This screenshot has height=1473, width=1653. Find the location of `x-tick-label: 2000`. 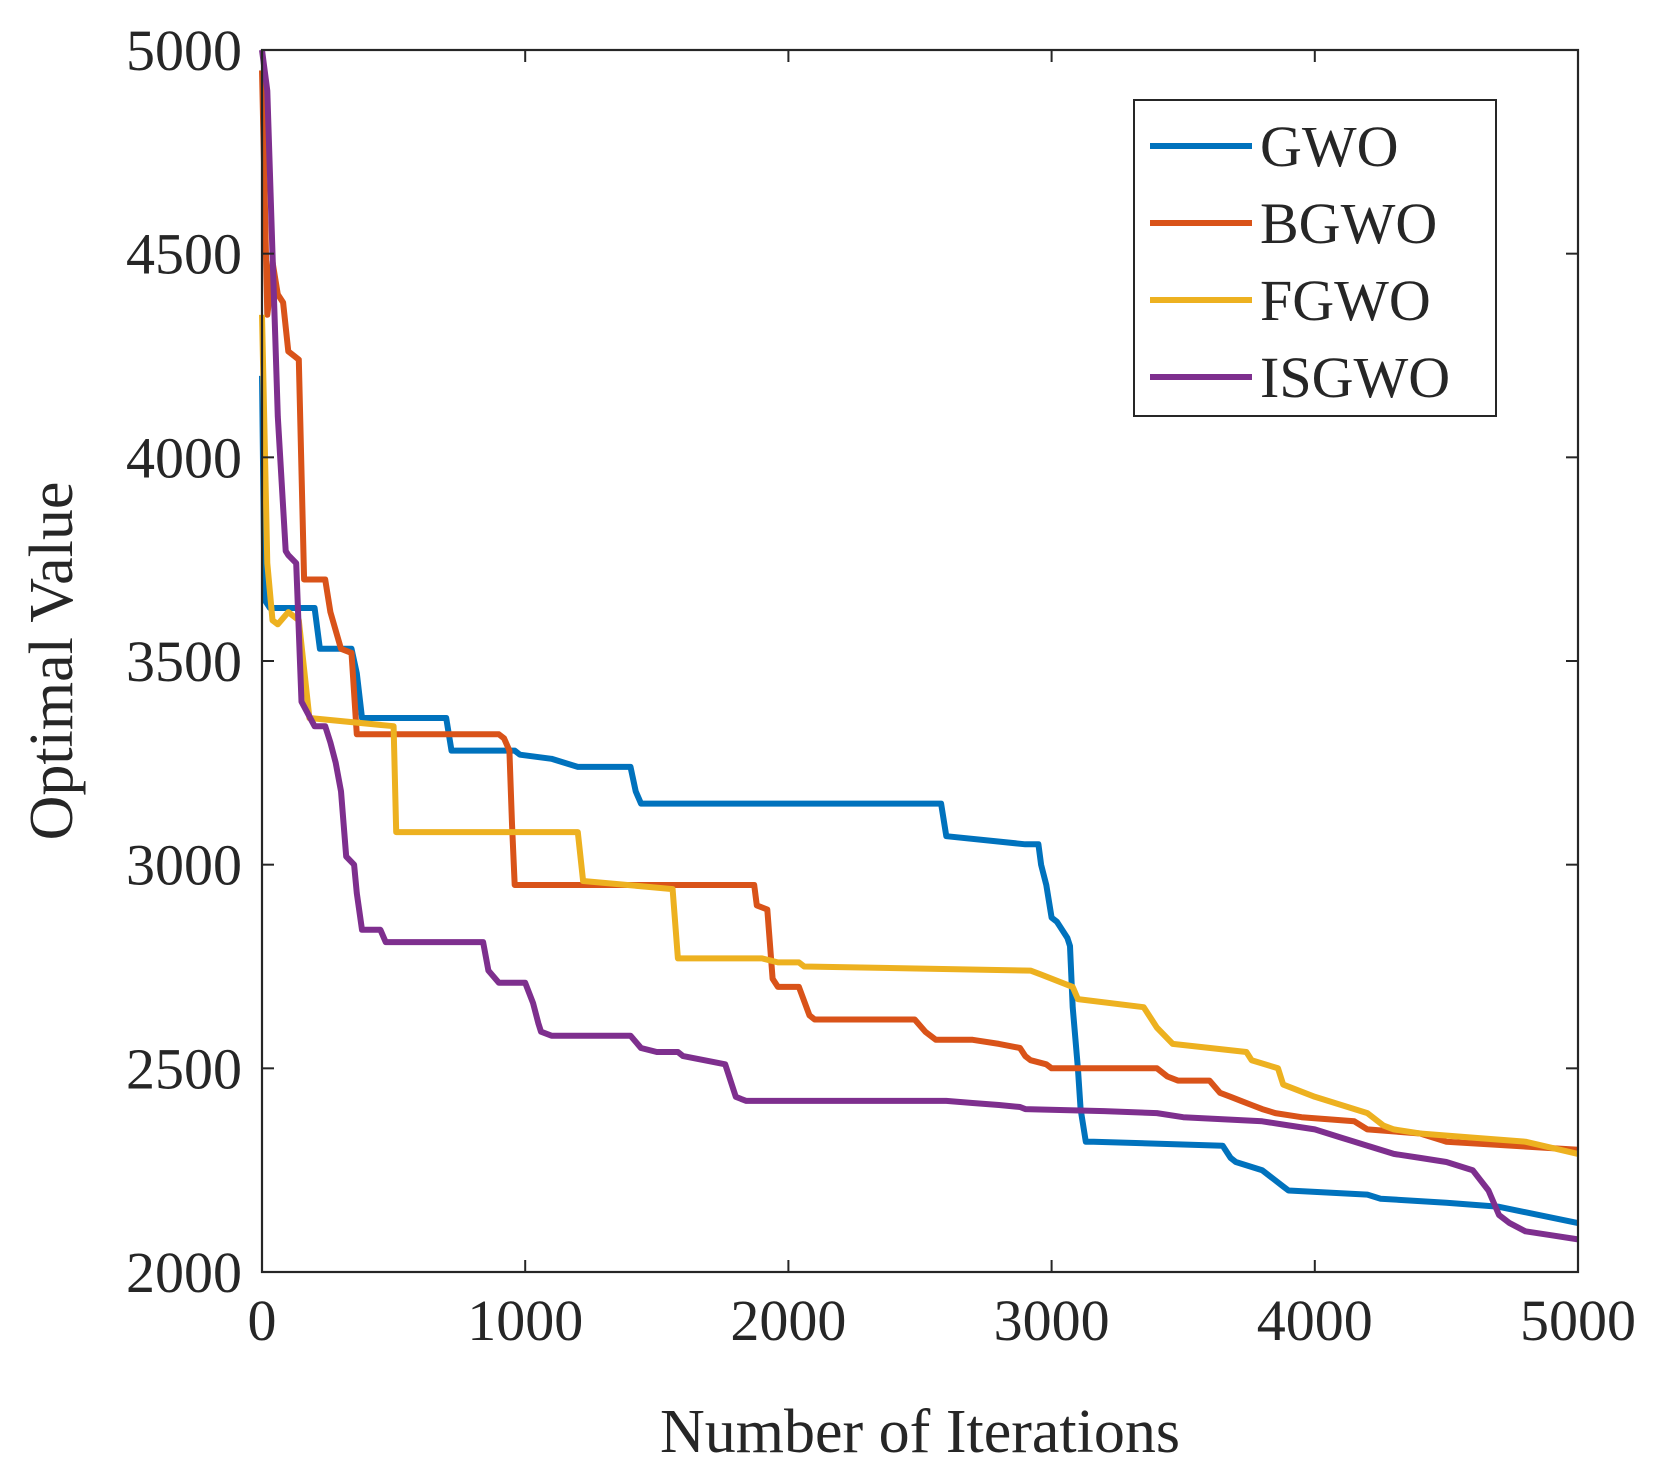

x-tick-label: 2000 is located at coordinates (788, 1320).